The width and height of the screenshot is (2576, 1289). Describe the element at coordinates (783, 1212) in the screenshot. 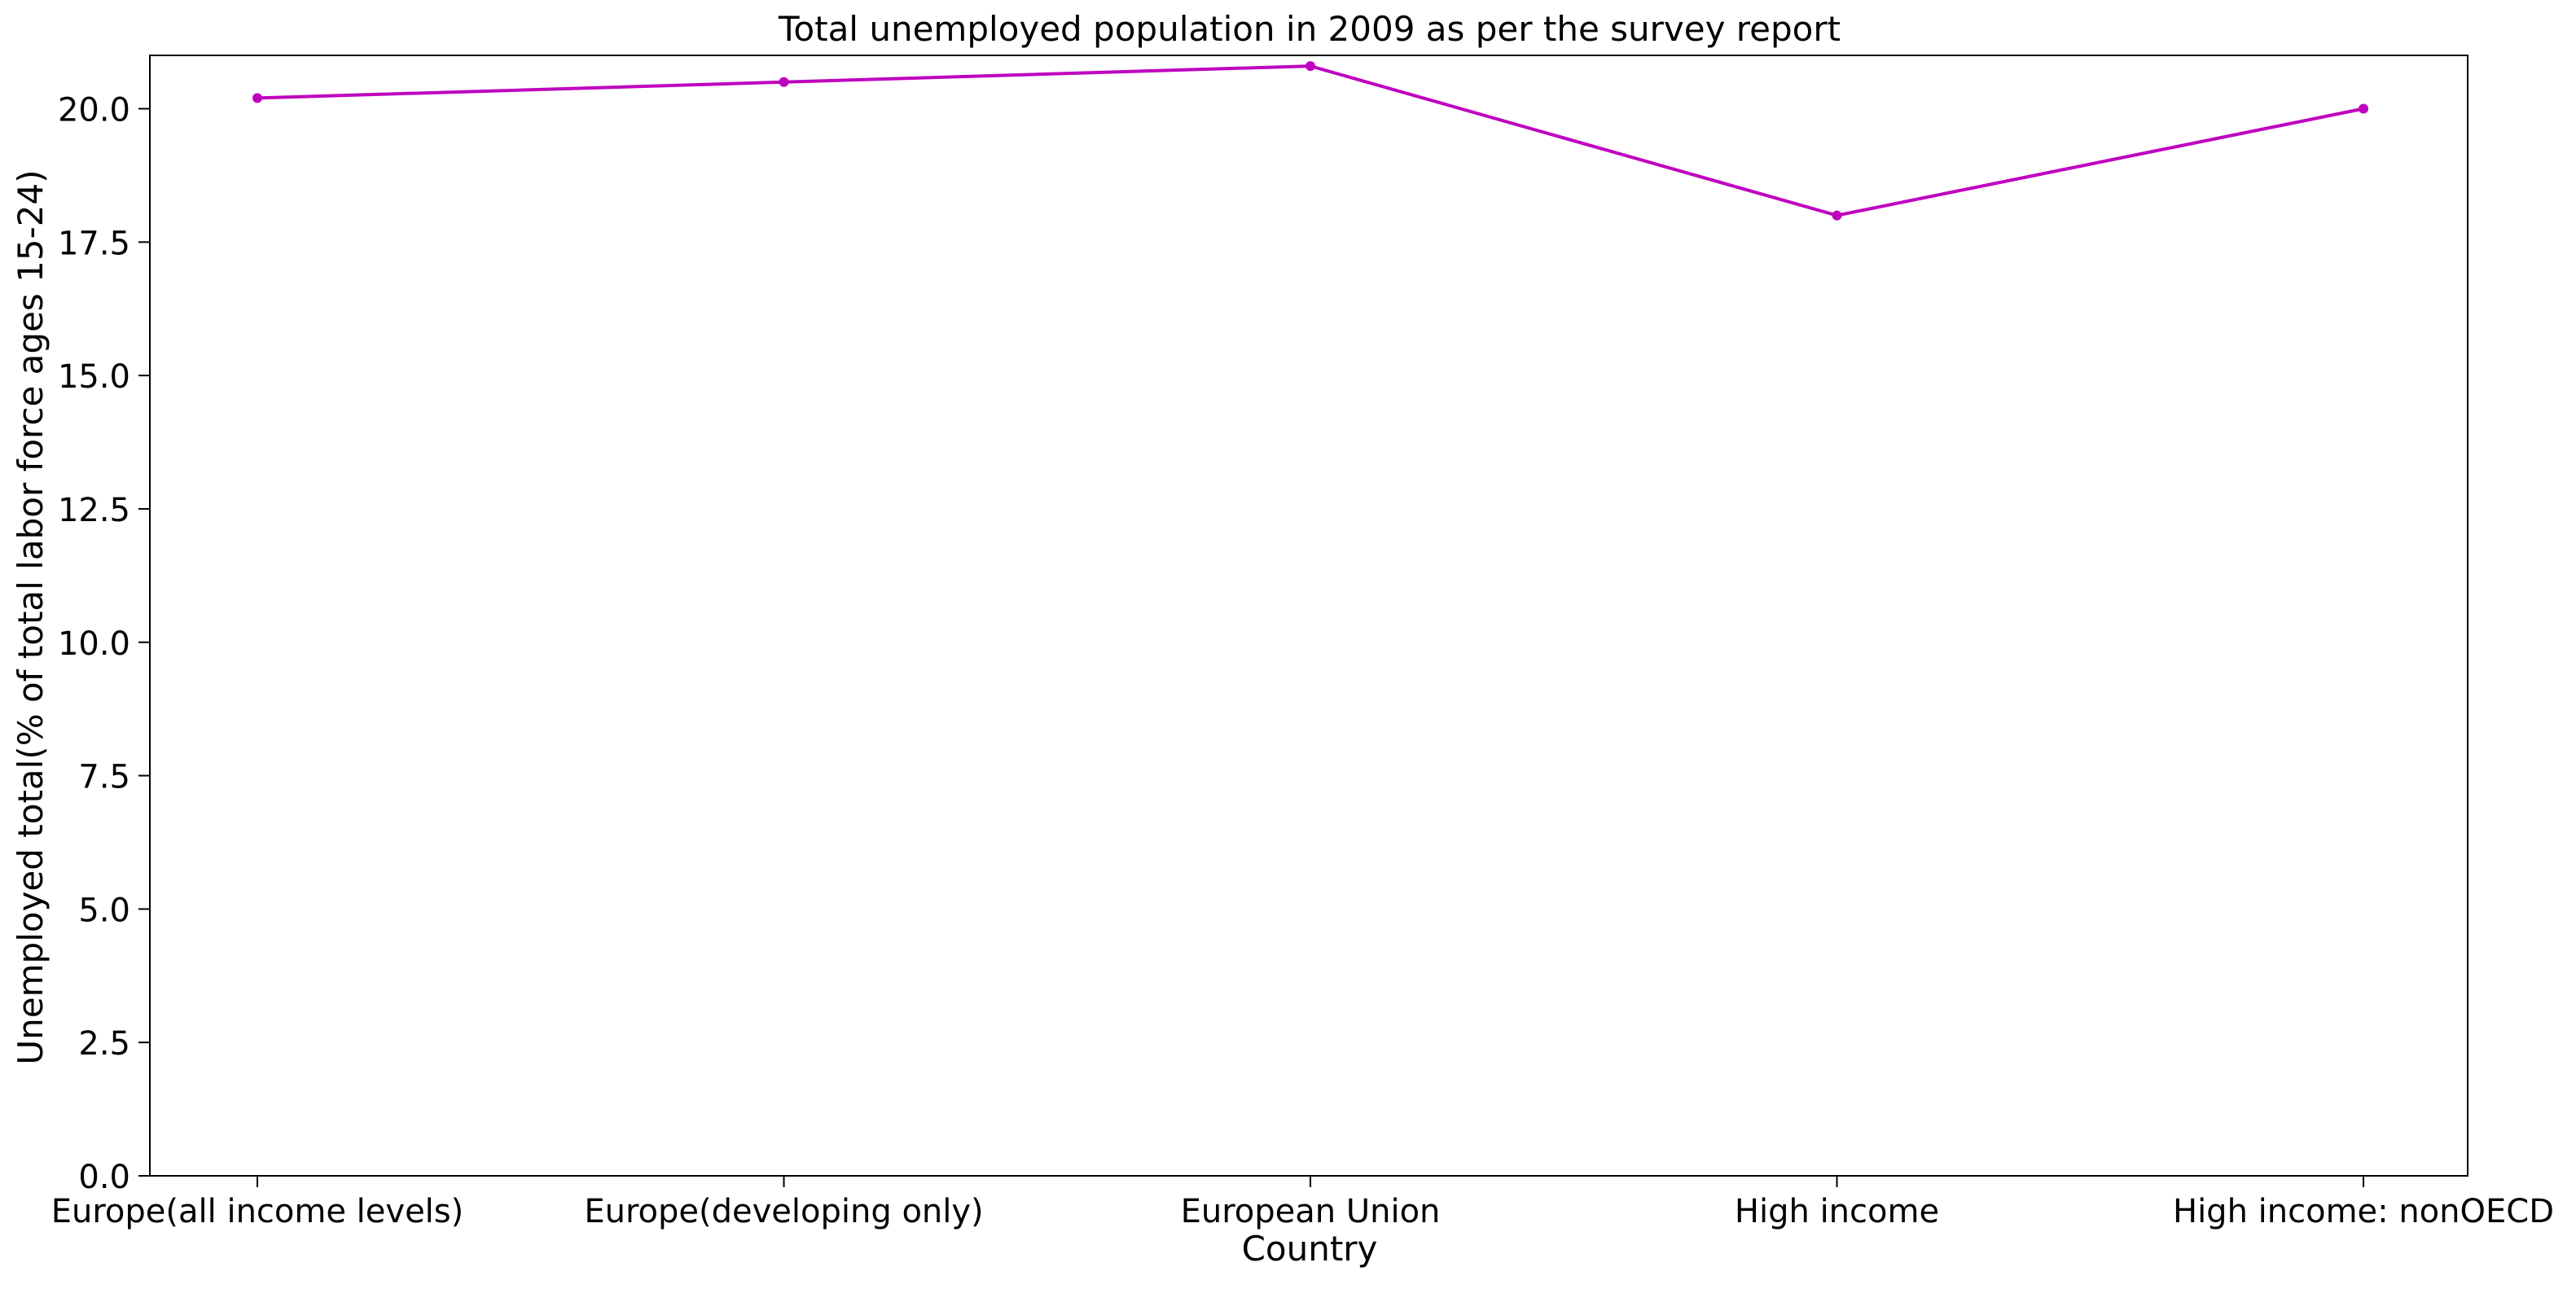

I see `x-tick-label: Europe(developing only)` at that location.